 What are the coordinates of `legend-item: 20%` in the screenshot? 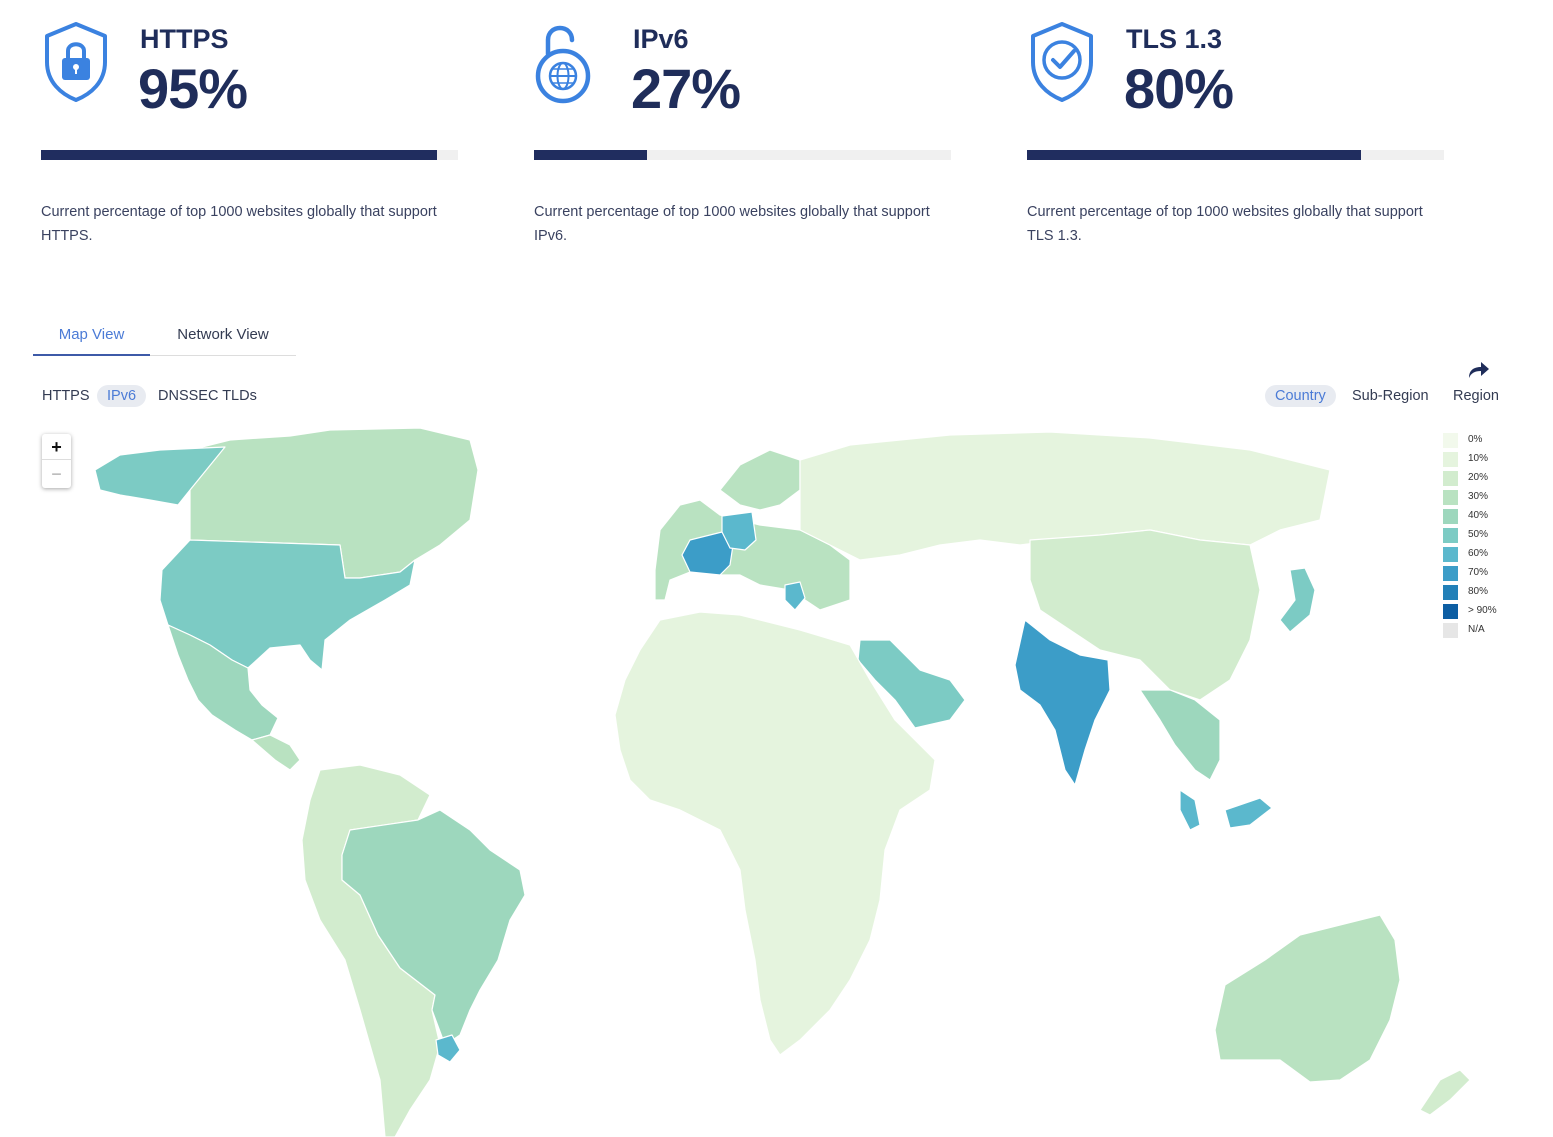 It's located at (1483, 479).